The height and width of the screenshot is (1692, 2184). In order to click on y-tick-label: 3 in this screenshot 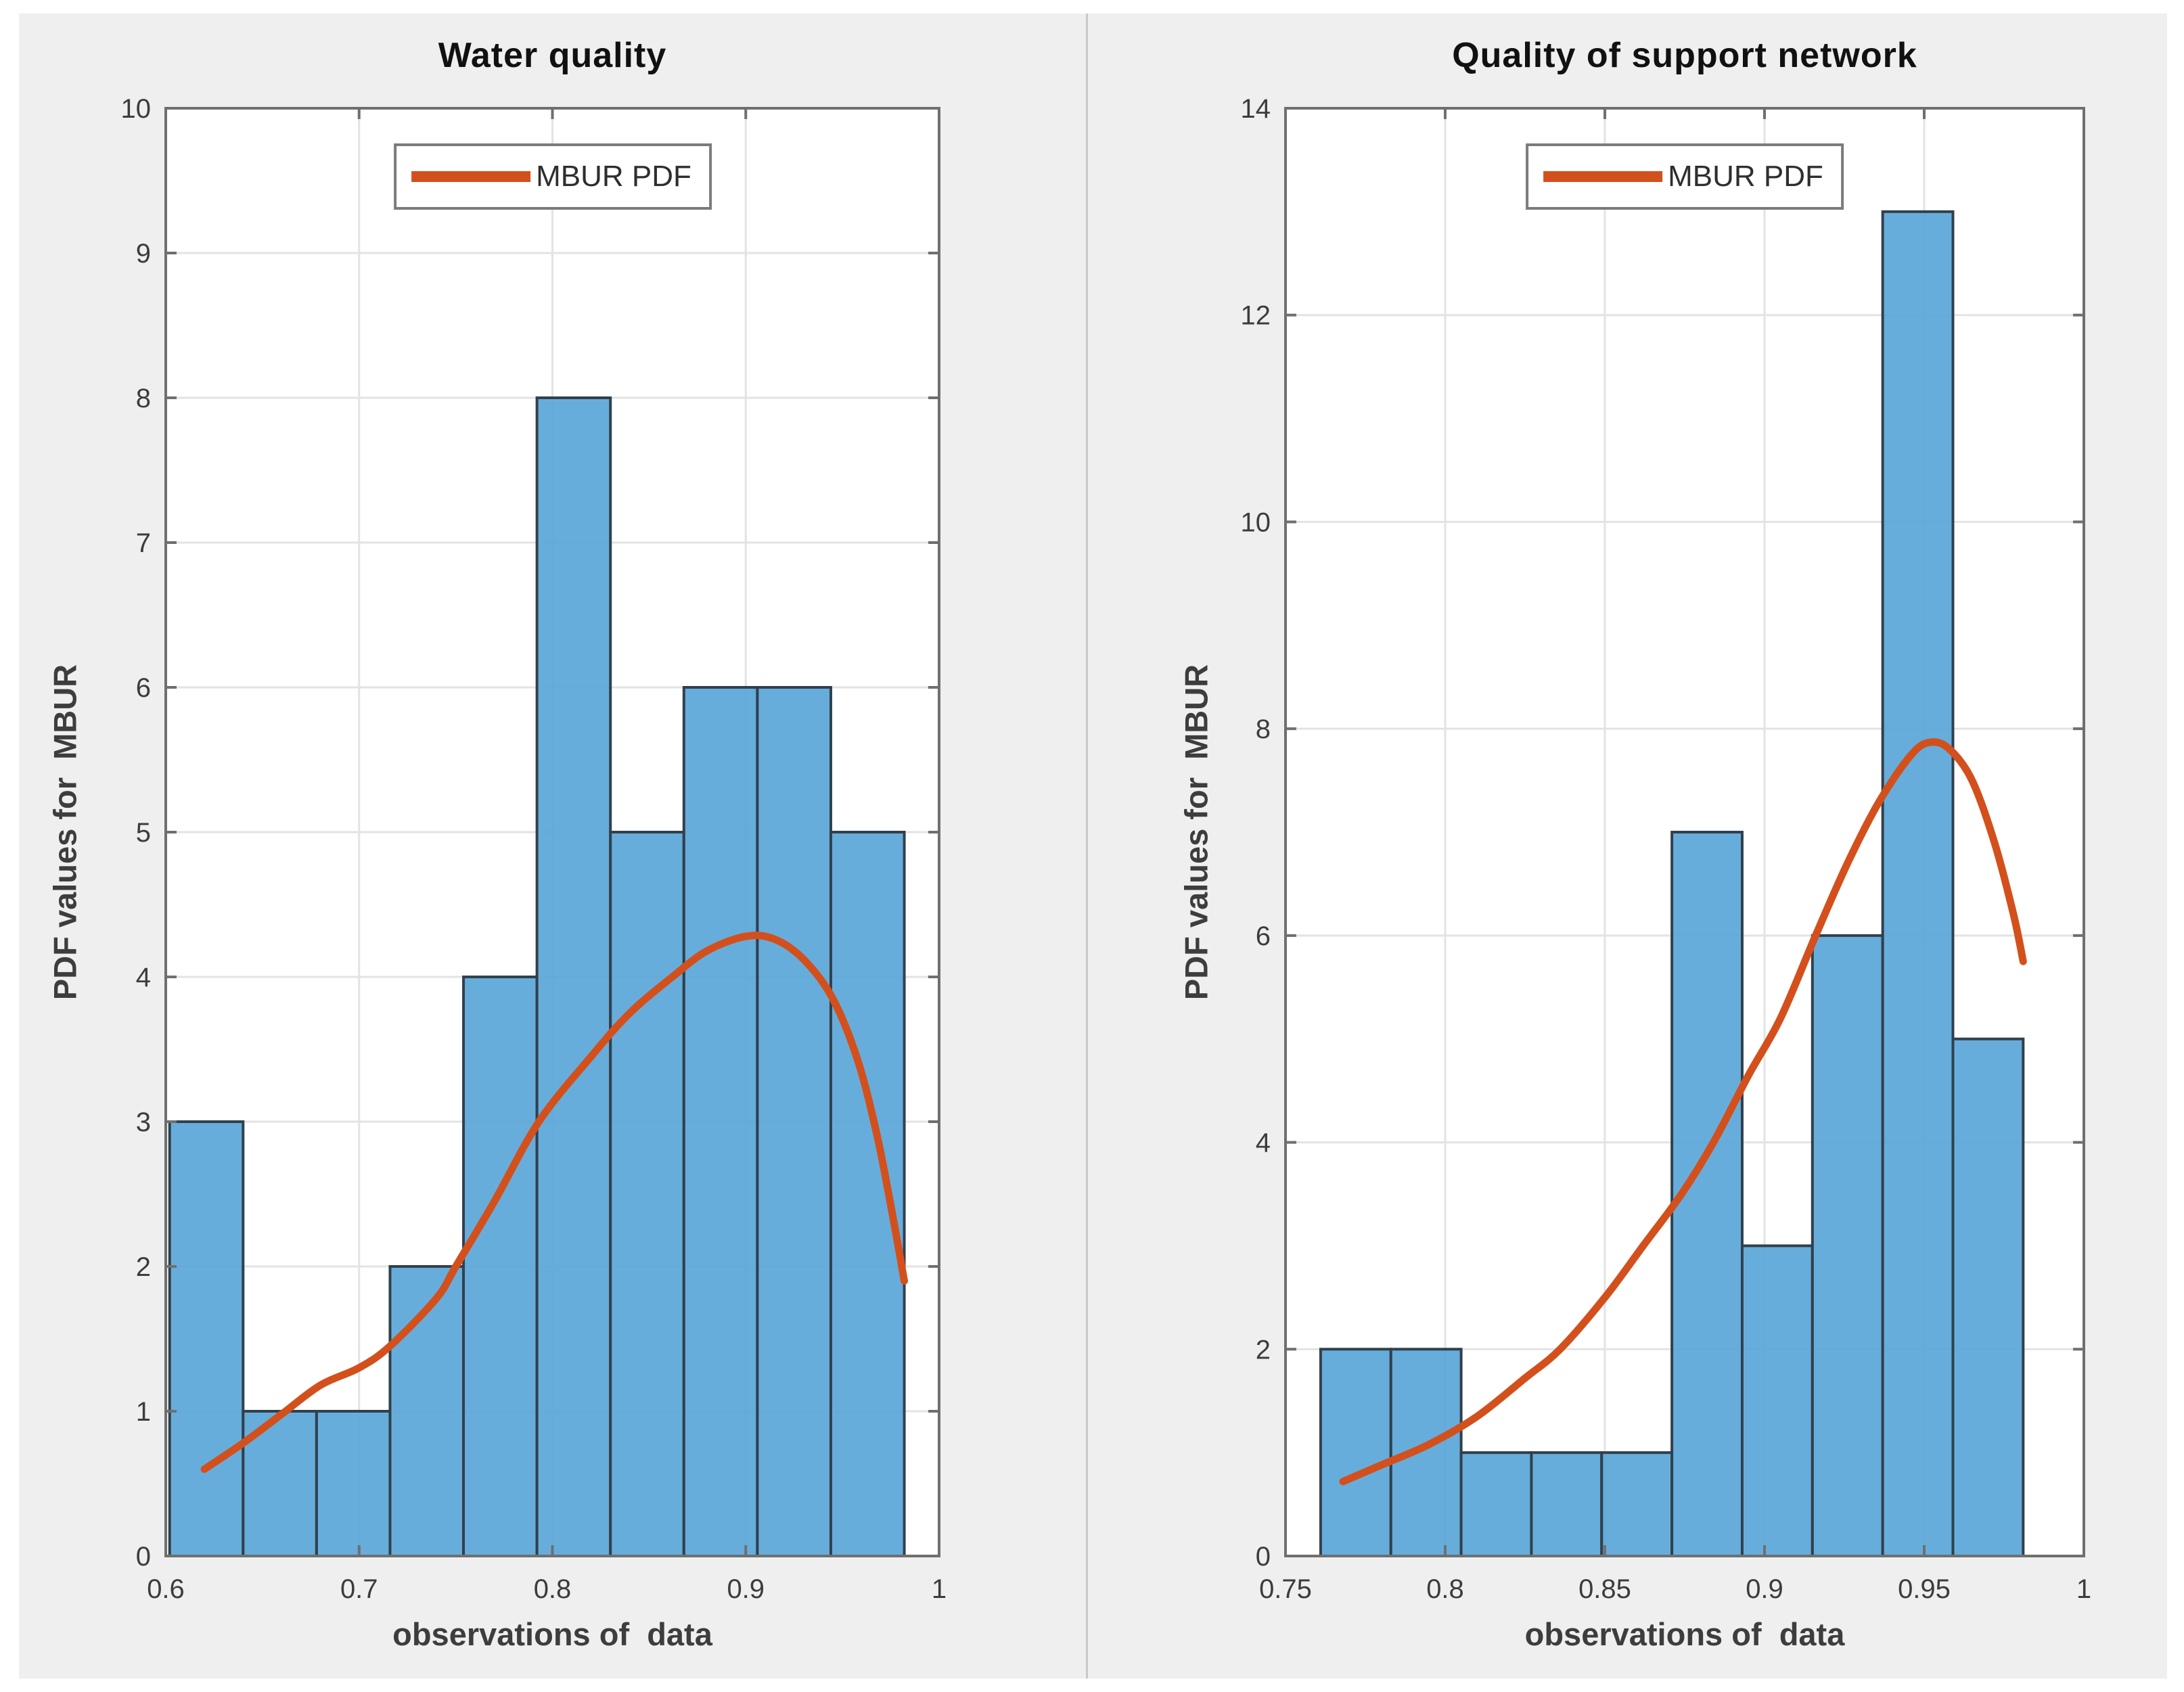, I will do `click(143, 1122)`.